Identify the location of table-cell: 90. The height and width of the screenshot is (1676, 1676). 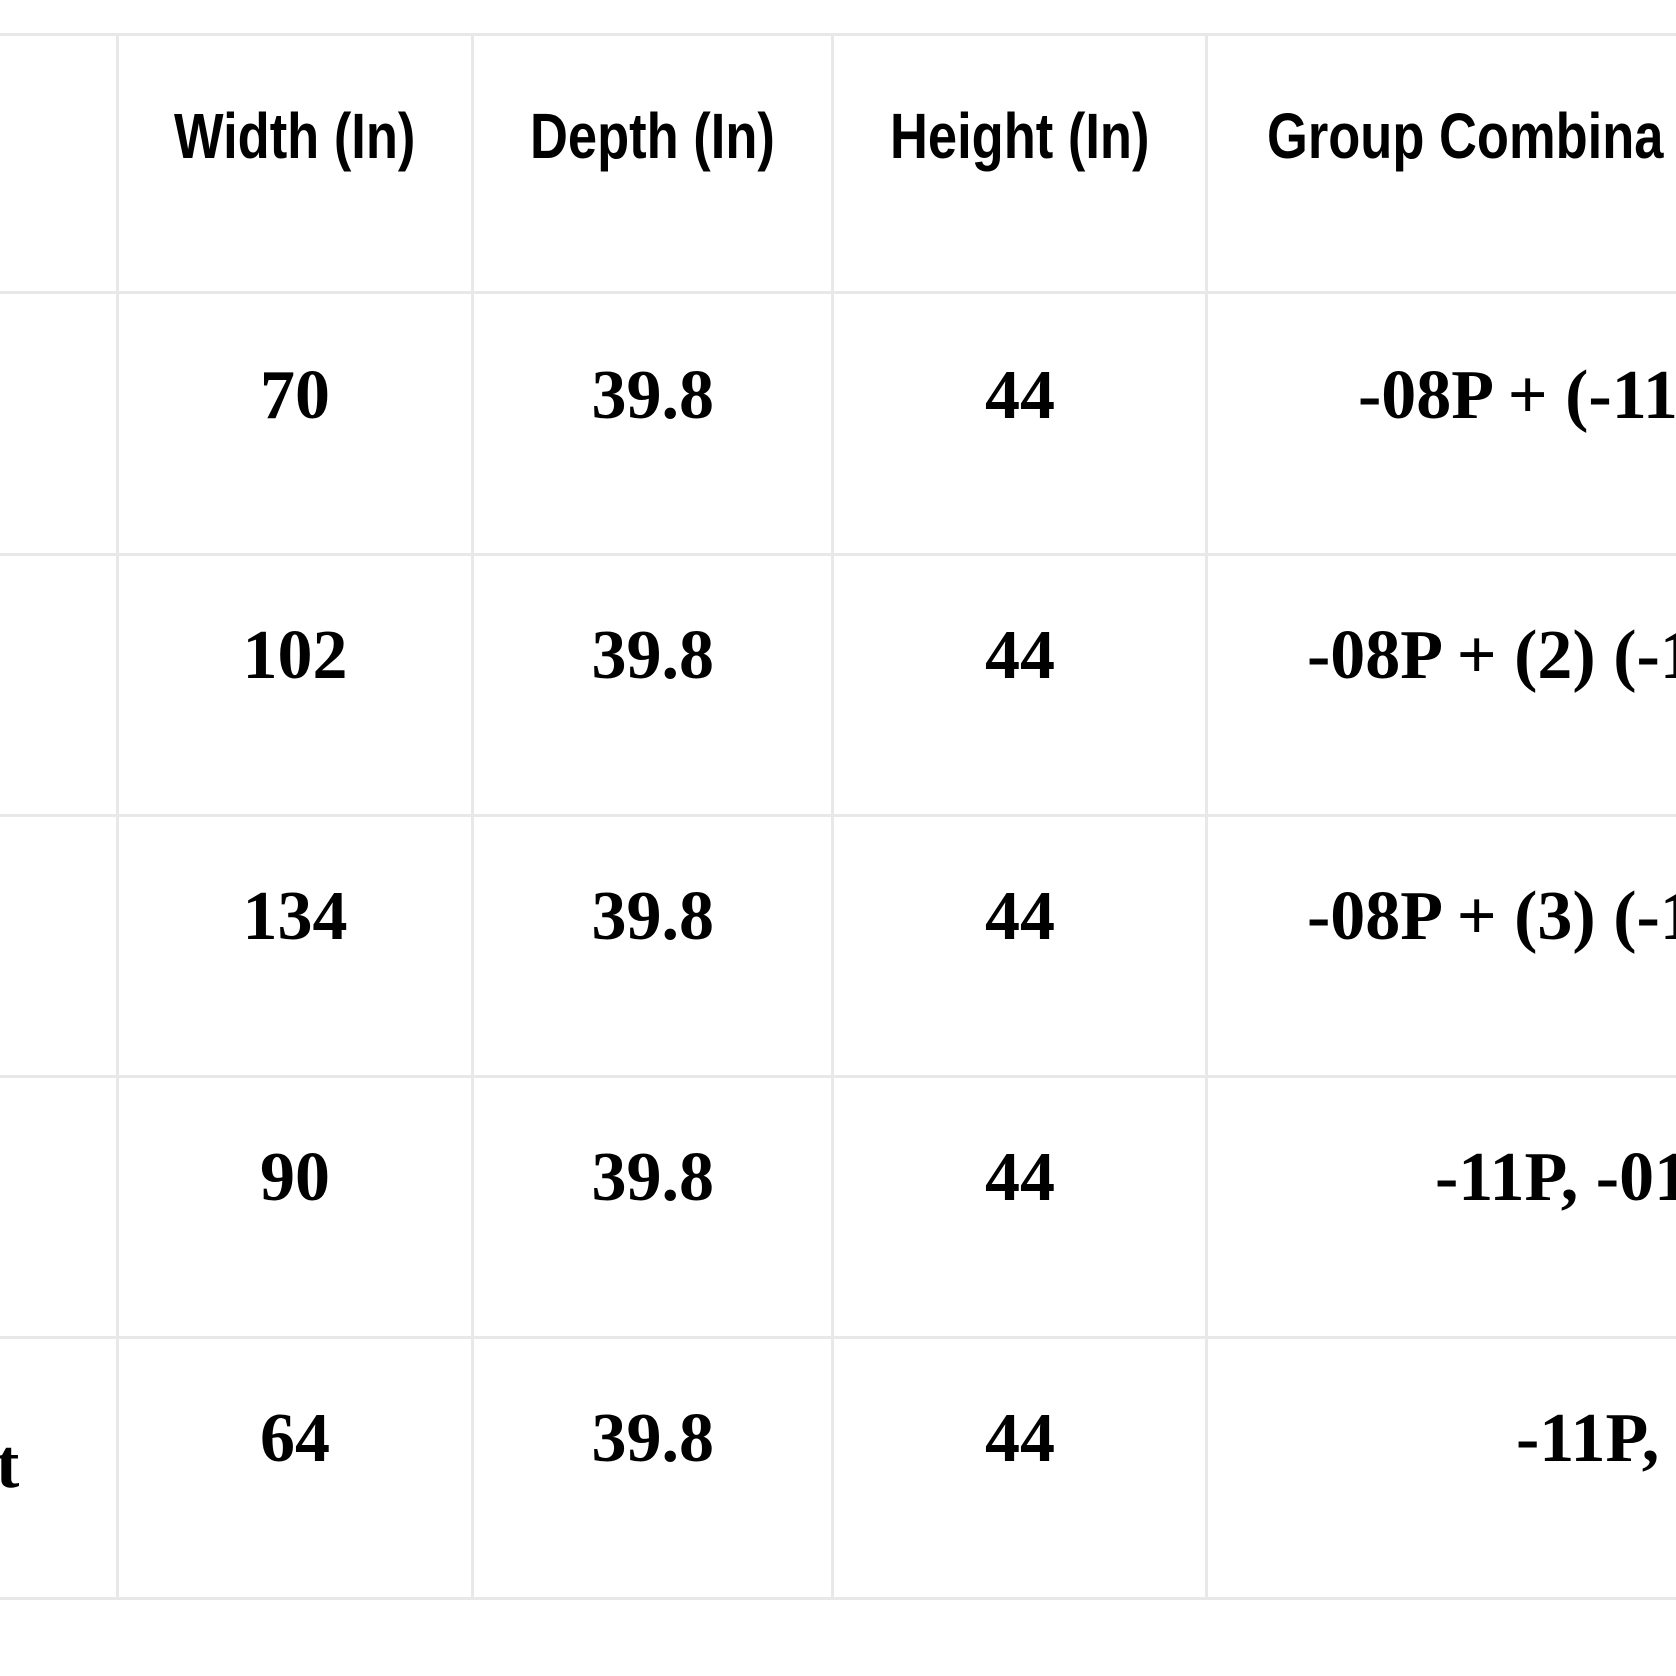
(295, 1177).